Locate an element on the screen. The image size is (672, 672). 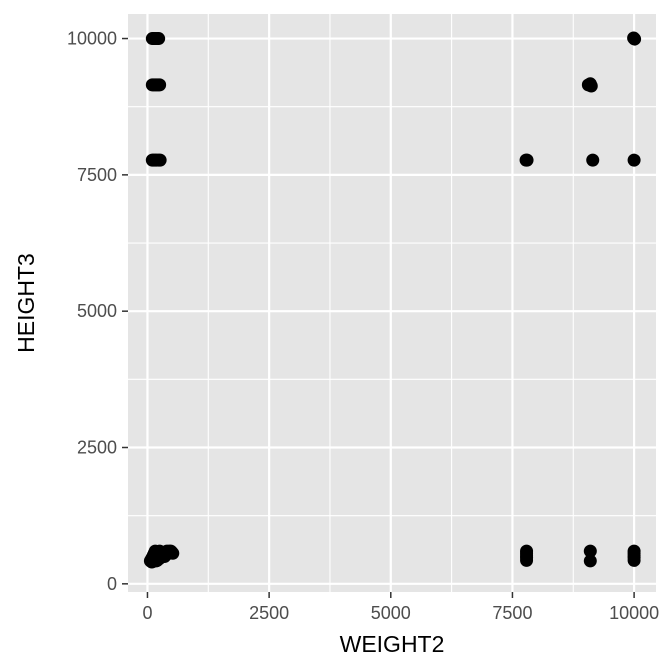
y-tick-label-4: 10000 is located at coordinates (92, 39).